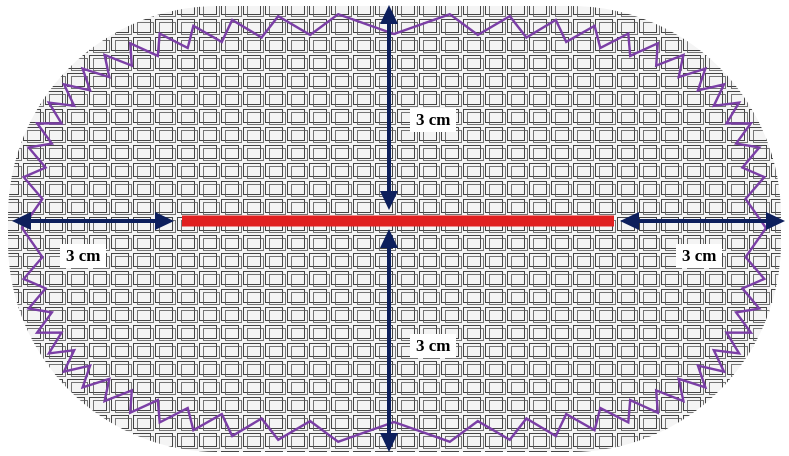 This screenshot has width=789, height=456. Describe the element at coordinates (433, 346) in the screenshot. I see `label-bottom: 3 cm` at that location.